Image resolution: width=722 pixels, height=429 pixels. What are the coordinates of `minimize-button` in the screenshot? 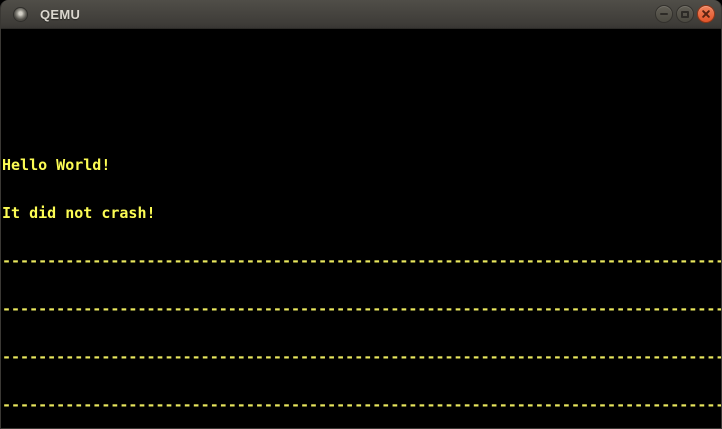 It's located at (664, 14).